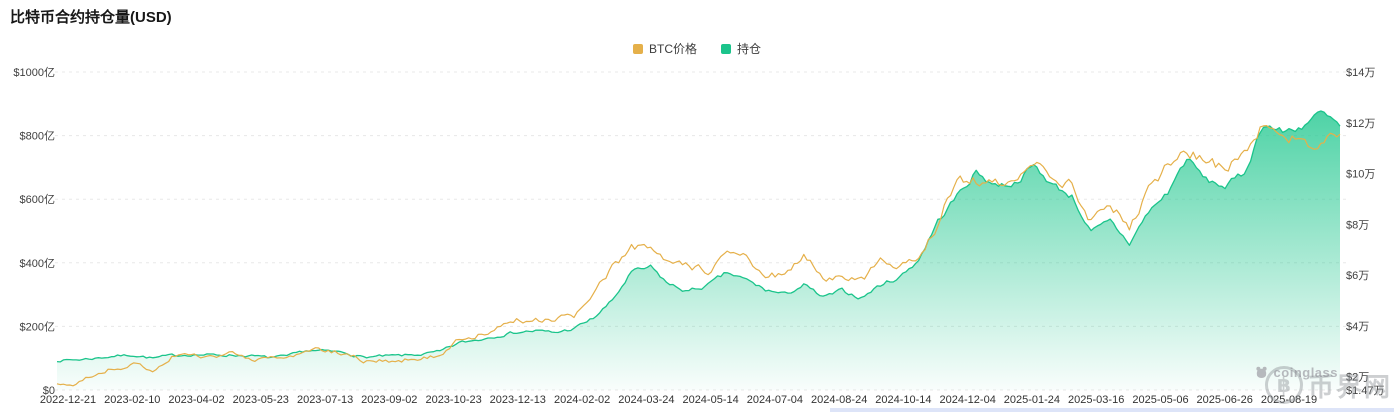 Image resolution: width=1394 pixels, height=412 pixels. I want to click on svg-text: $2万, so click(1357, 378).